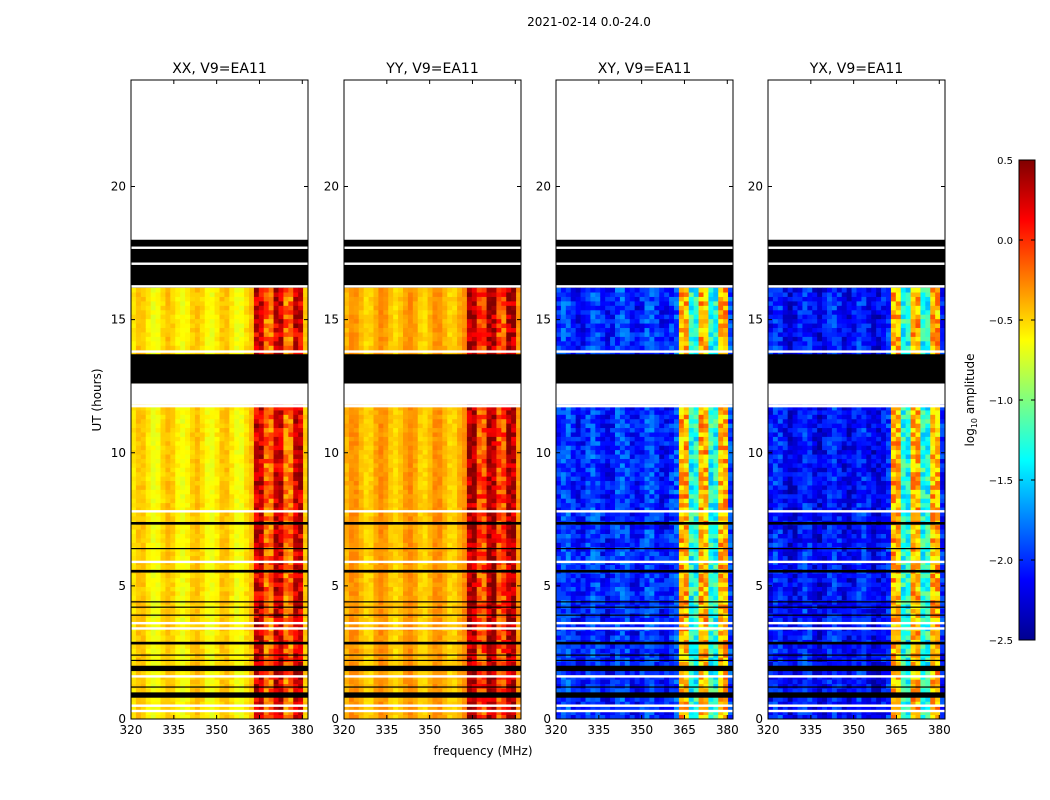 This screenshot has width=1050, height=800. What do you see at coordinates (1001, 561) in the screenshot?
I see `colorbar-tick-label: −2.0` at bounding box center [1001, 561].